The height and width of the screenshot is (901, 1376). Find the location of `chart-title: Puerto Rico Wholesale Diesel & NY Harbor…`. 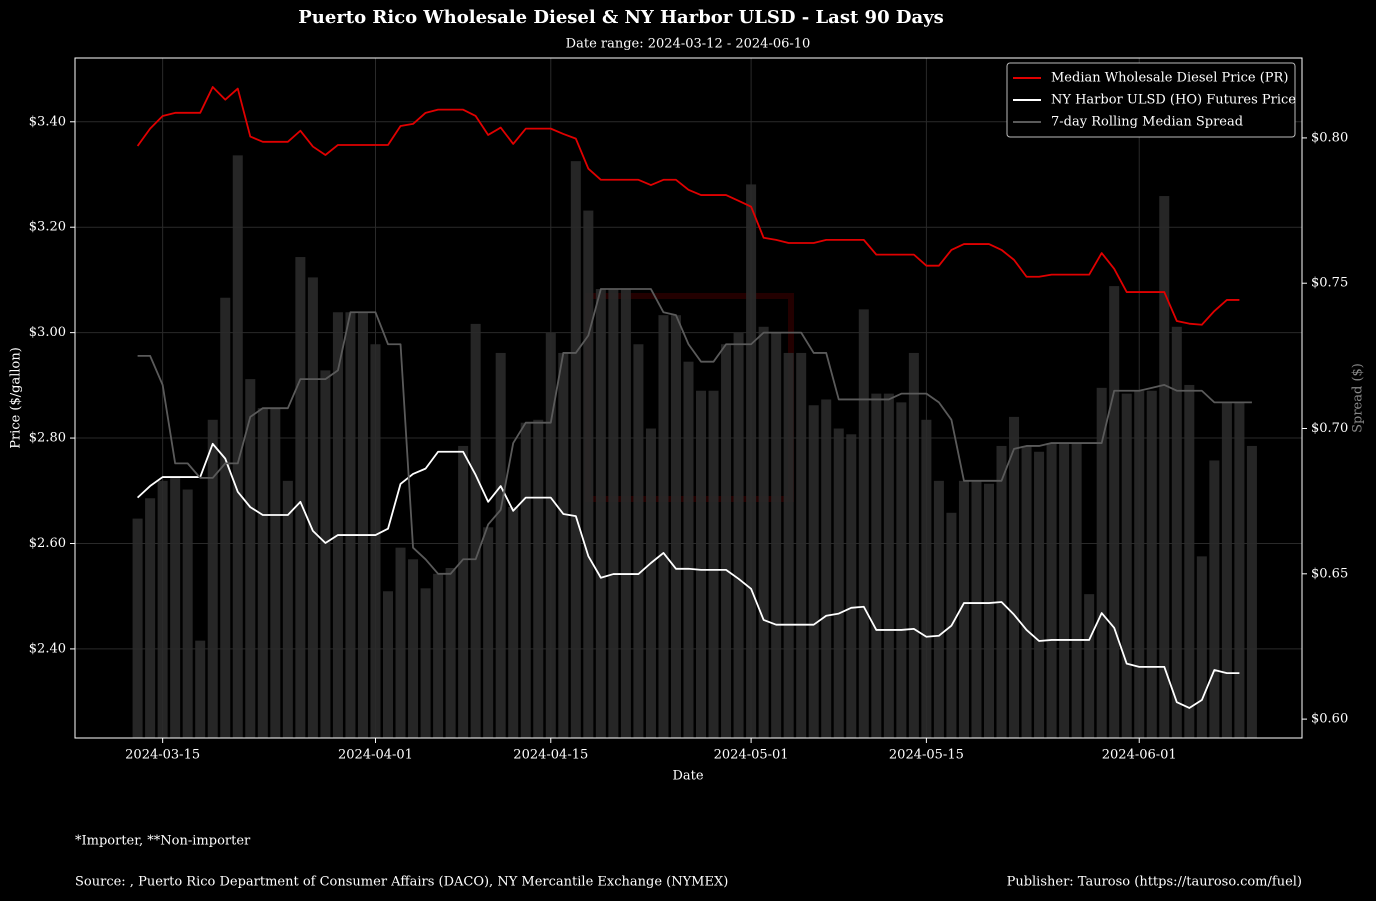

chart-title: Puerto Rico Wholesale Diesel & NY Harbor… is located at coordinates (620, 17).